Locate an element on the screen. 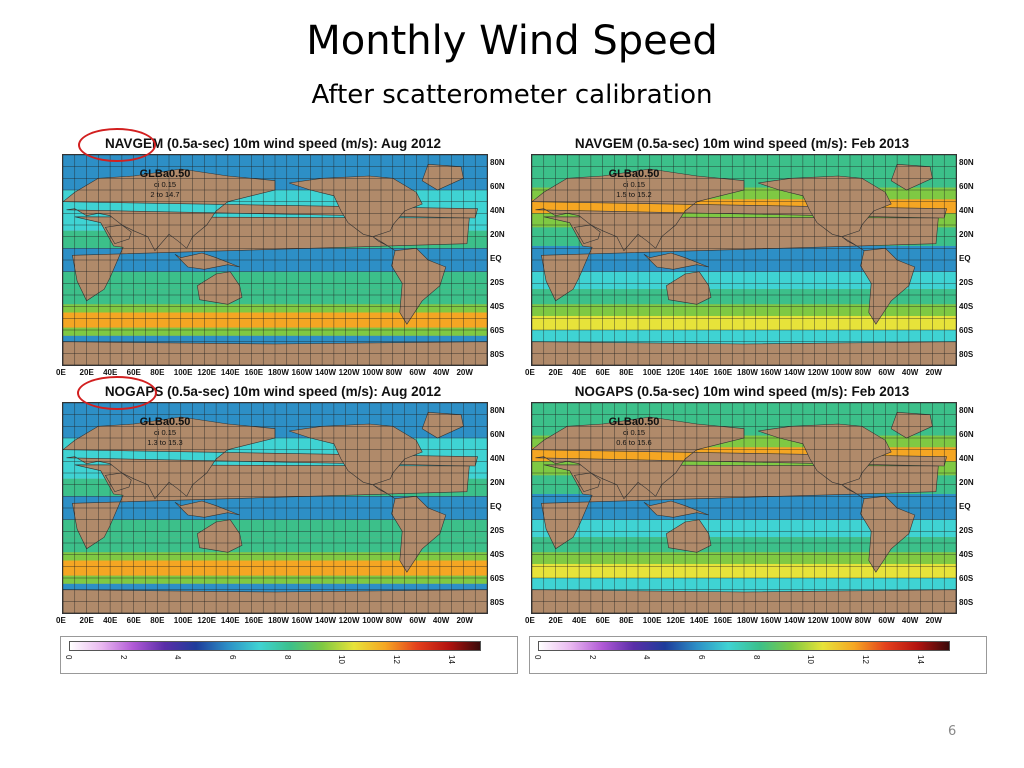 This screenshot has width=1024, height=768. colorbar-right: 0 2 4 6 8 10 12 14 is located at coordinates (758, 655).